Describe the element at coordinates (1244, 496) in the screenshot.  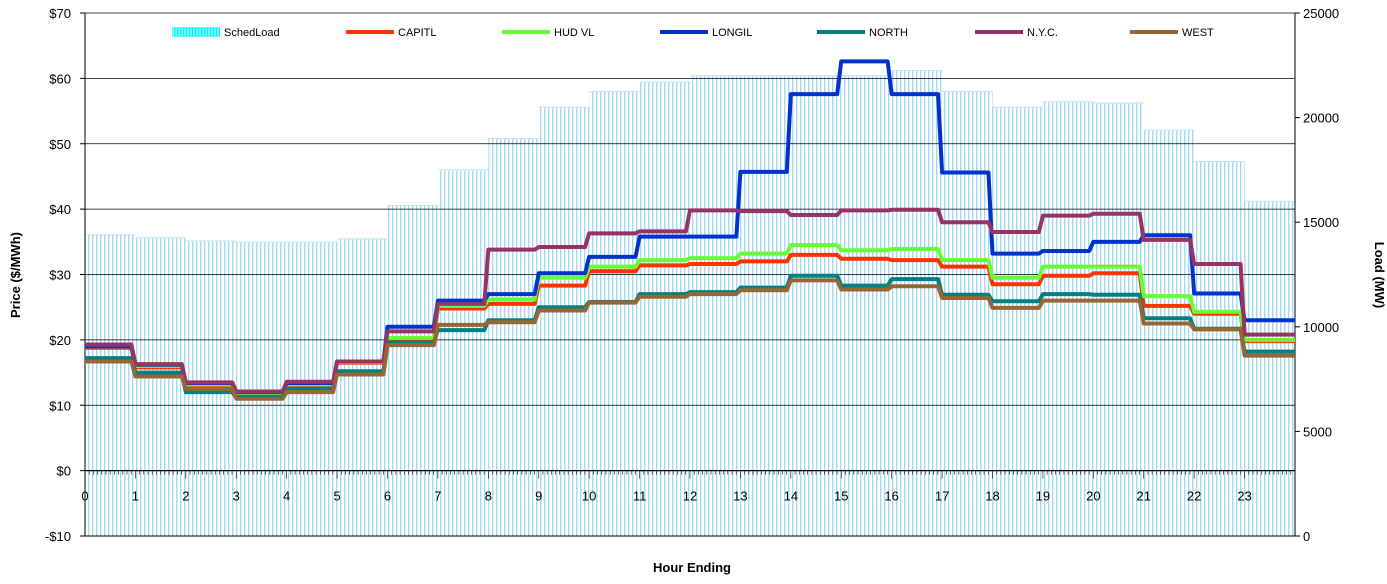
I see `x-tick-label: 23` at that location.